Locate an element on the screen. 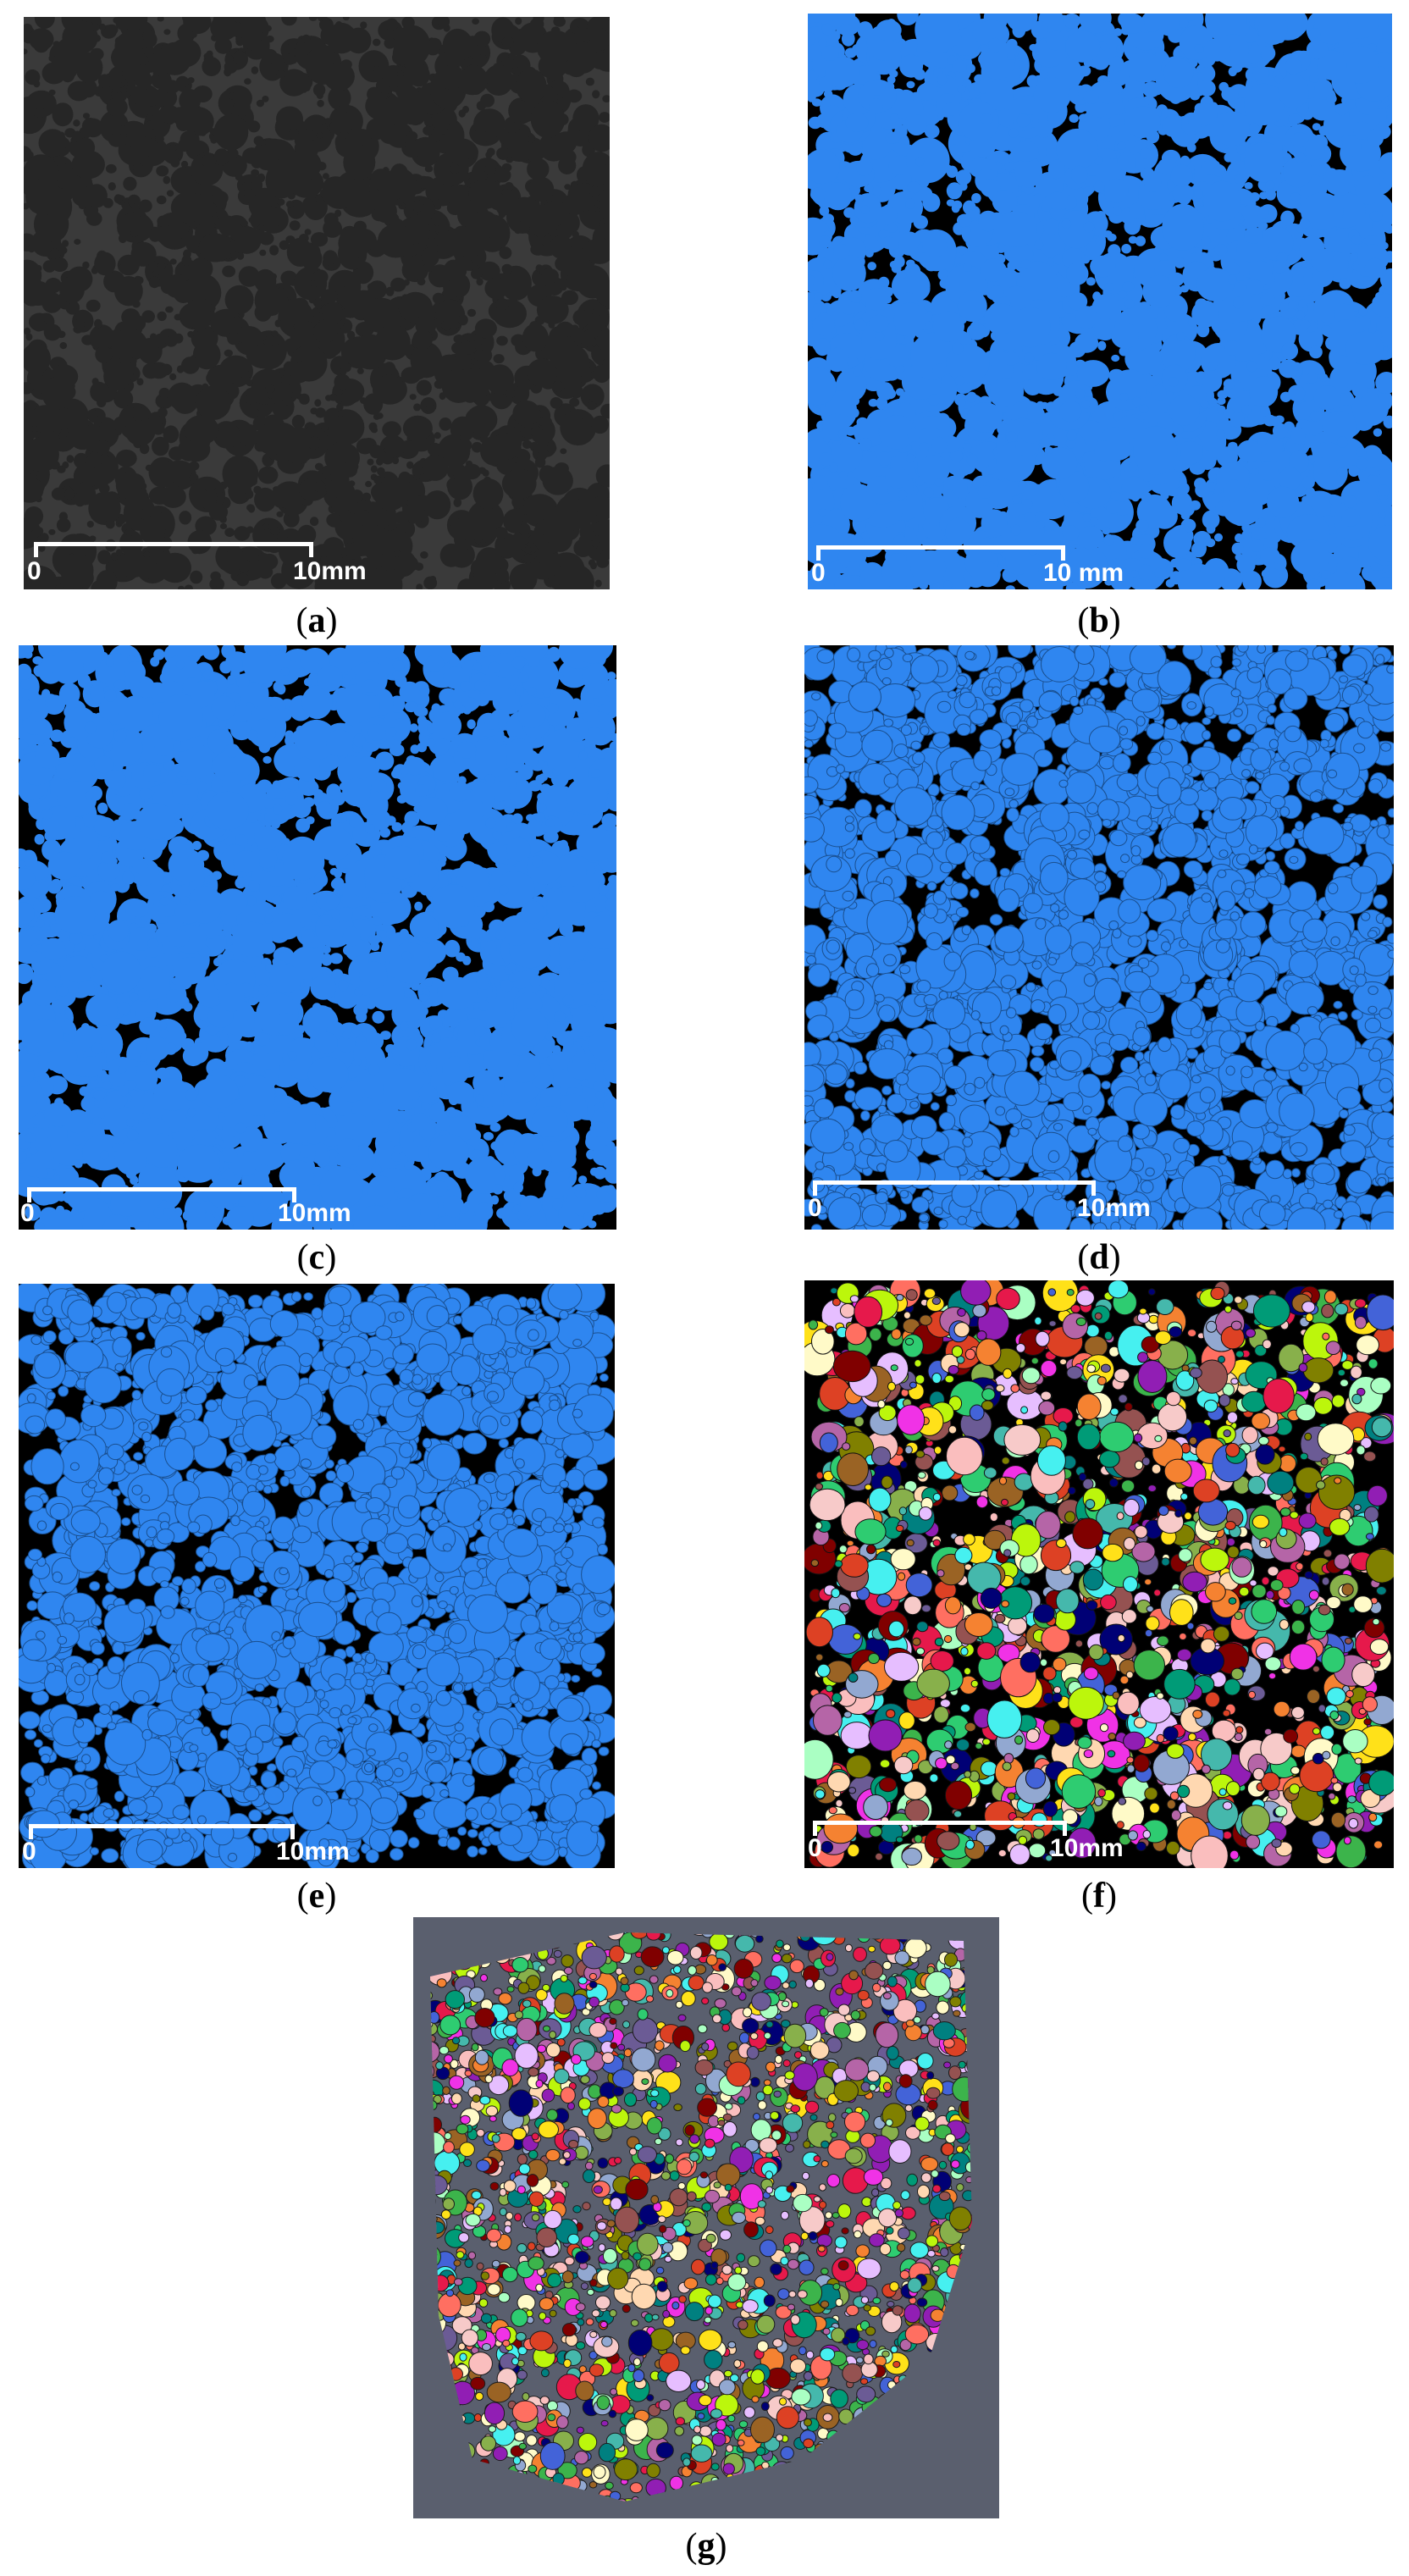 This screenshot has height=2576, width=1409. caption-g: (g) is located at coordinates (706, 2546).